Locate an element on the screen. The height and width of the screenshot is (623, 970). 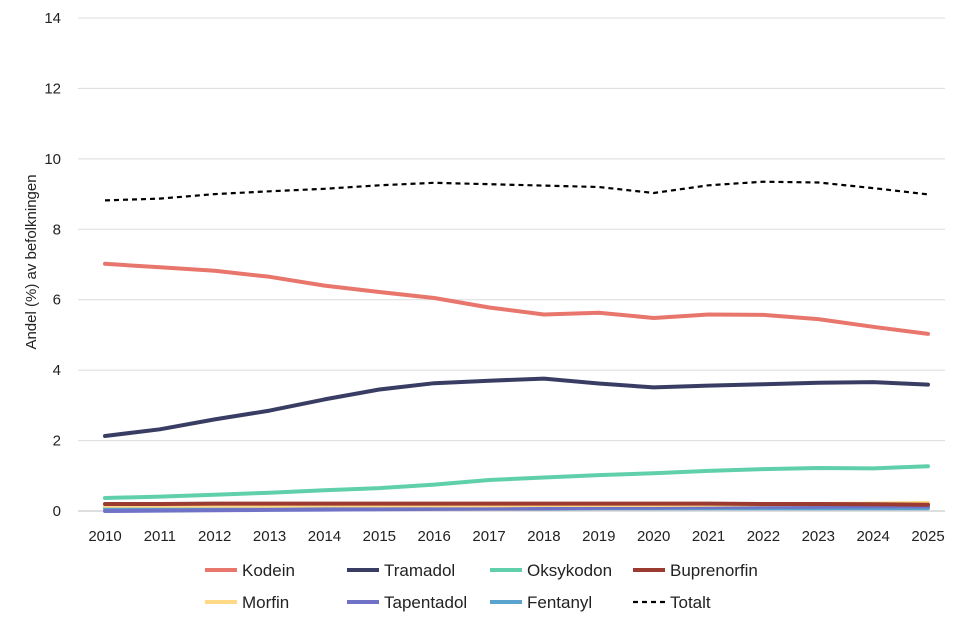
x-tick-label: 2025 is located at coordinates (927, 536).